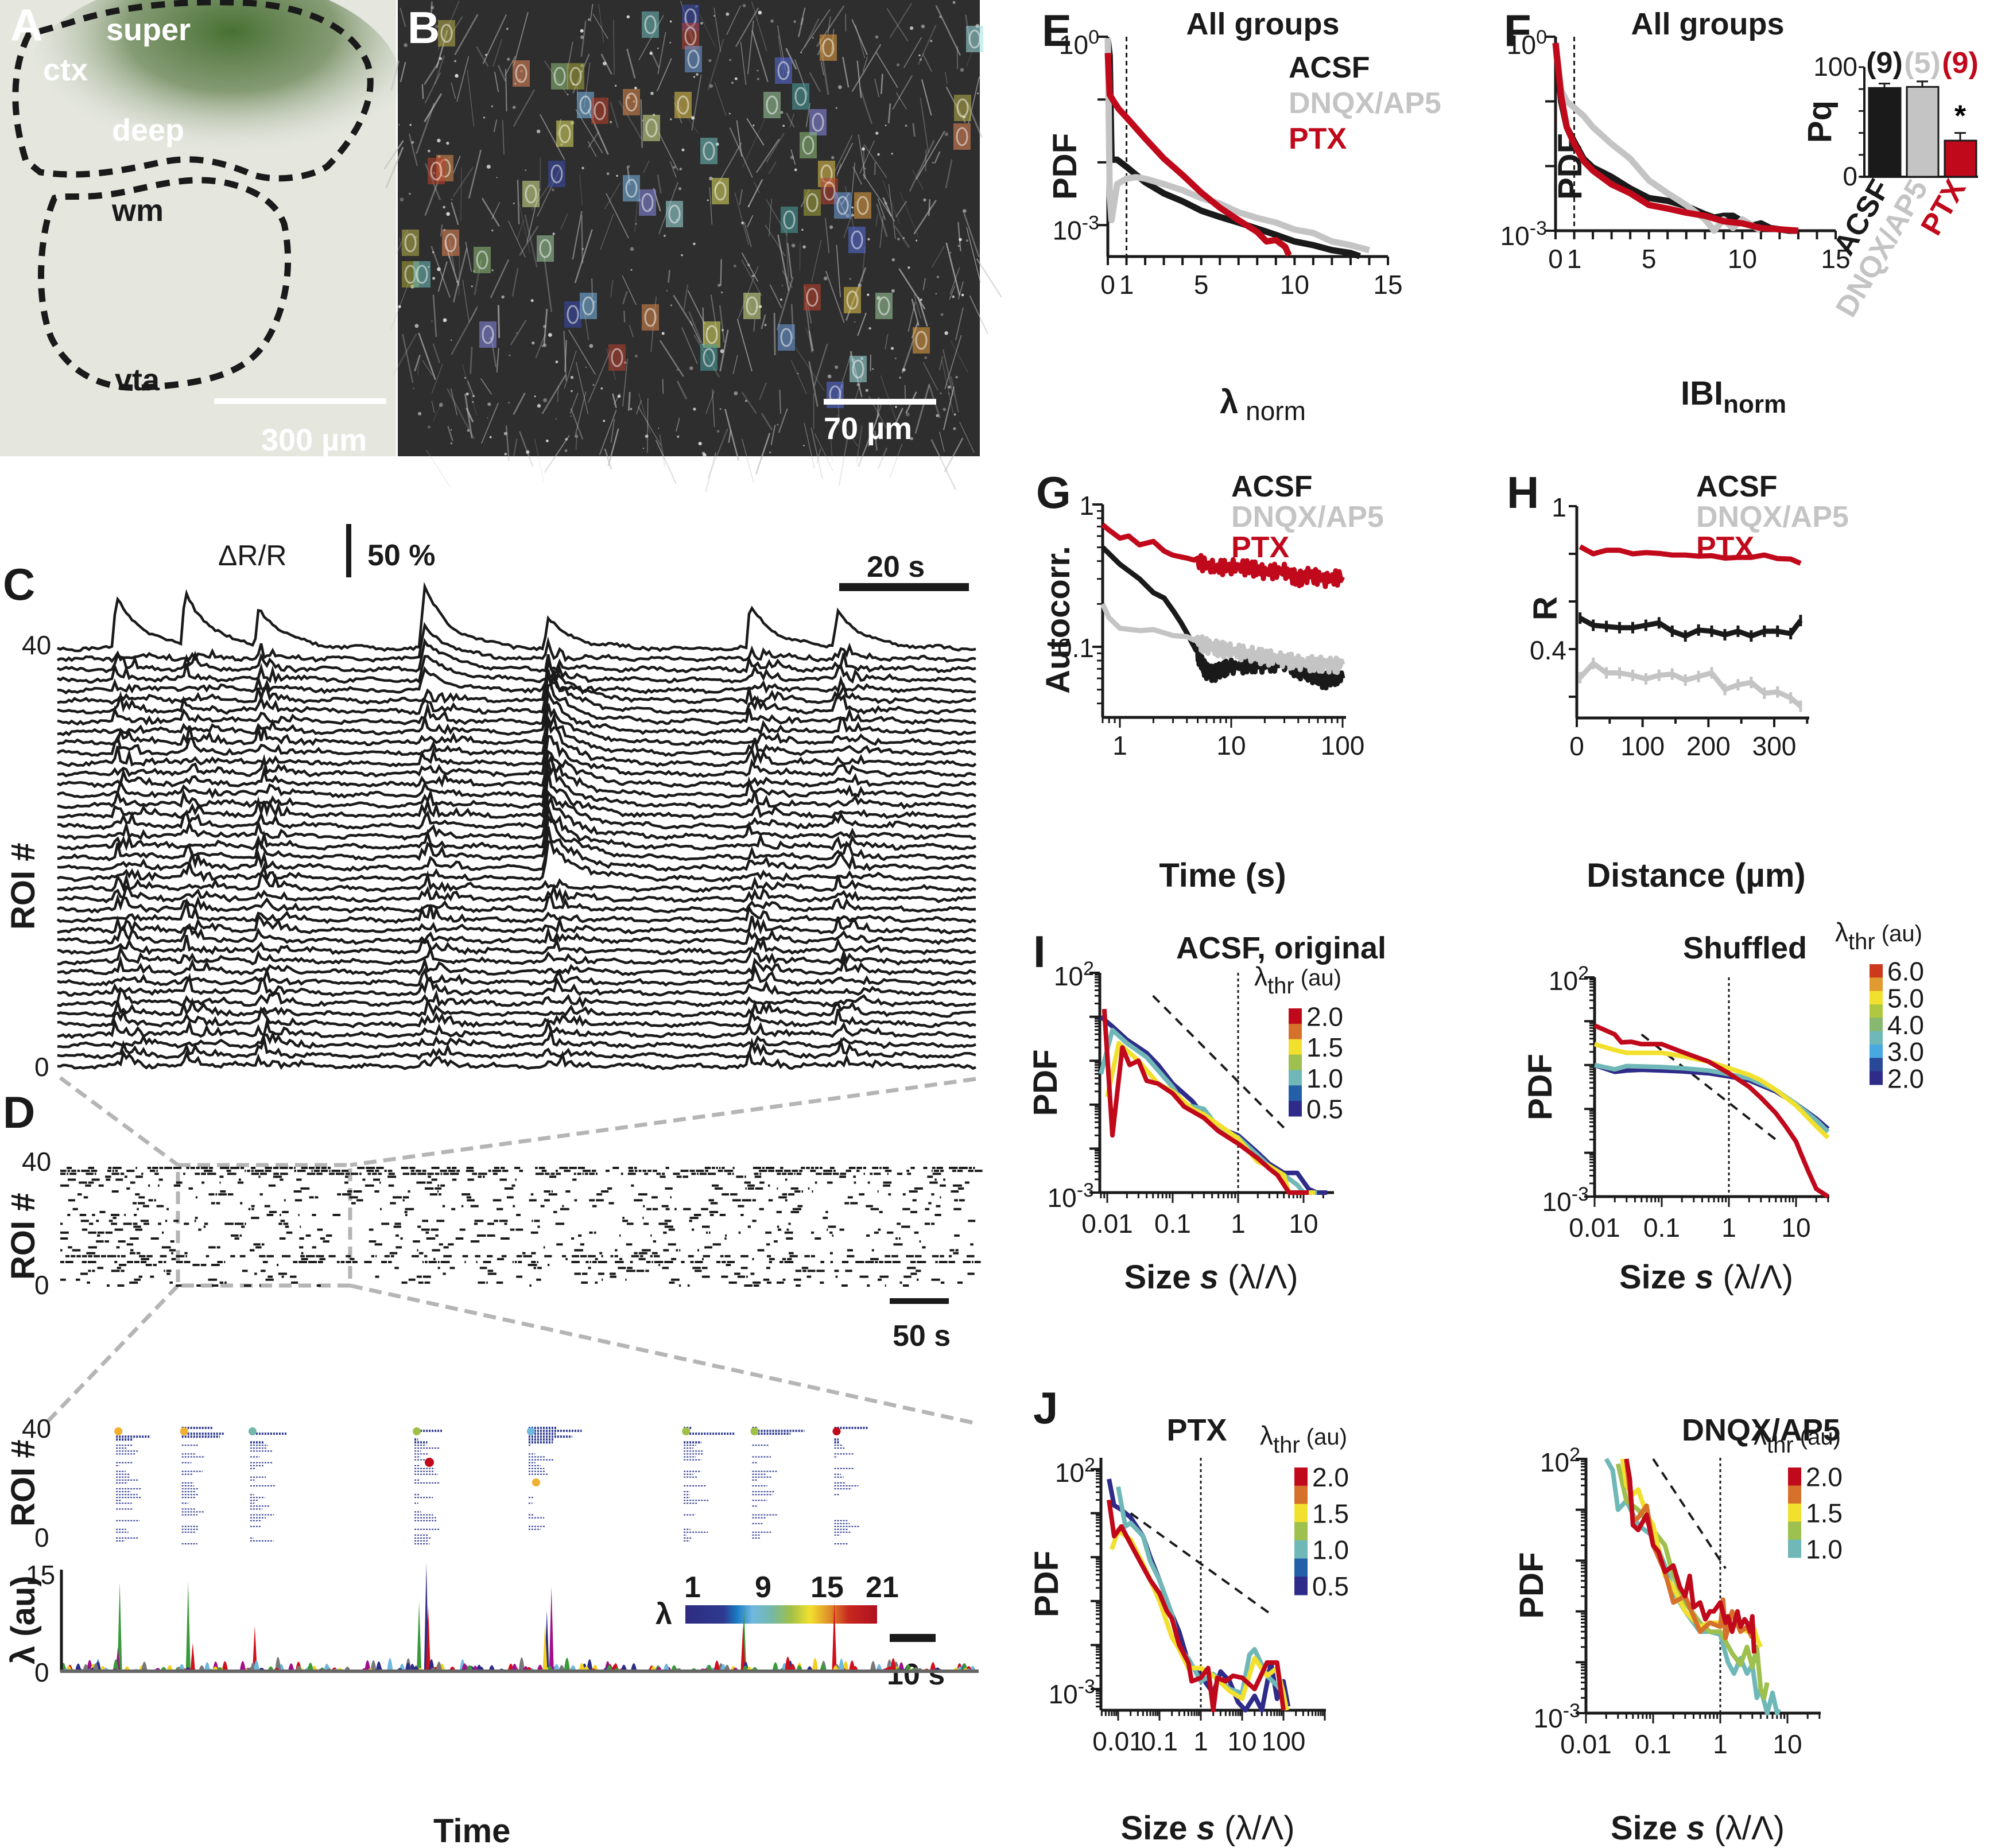 The height and width of the screenshot is (1848, 2009). I want to click on legend-title: λthr (au), so click(1297, 980).